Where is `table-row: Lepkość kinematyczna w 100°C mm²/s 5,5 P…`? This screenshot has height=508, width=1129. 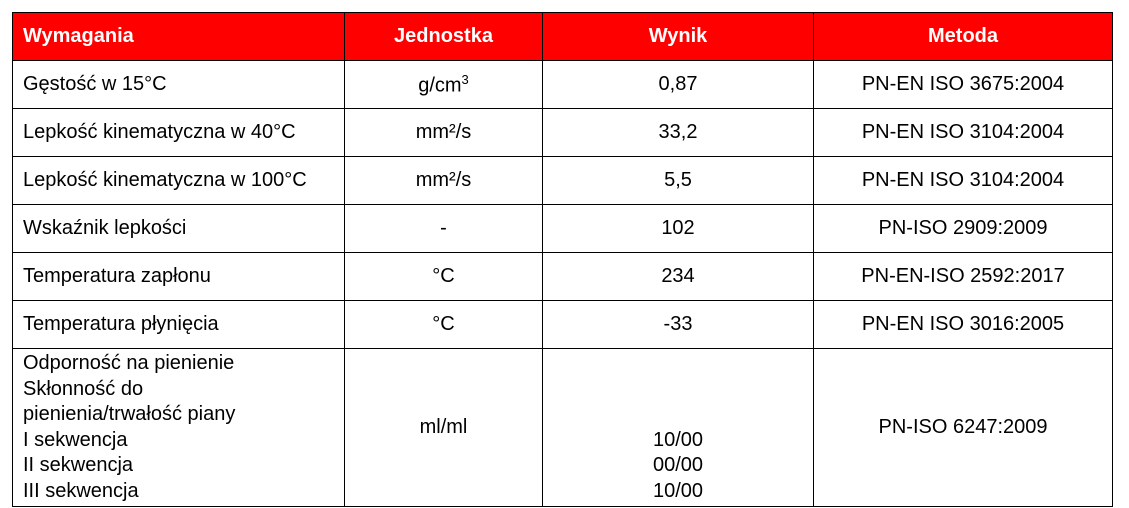 table-row: Lepkość kinematyczna w 100°C mm²/s 5,5 P… is located at coordinates (562, 180).